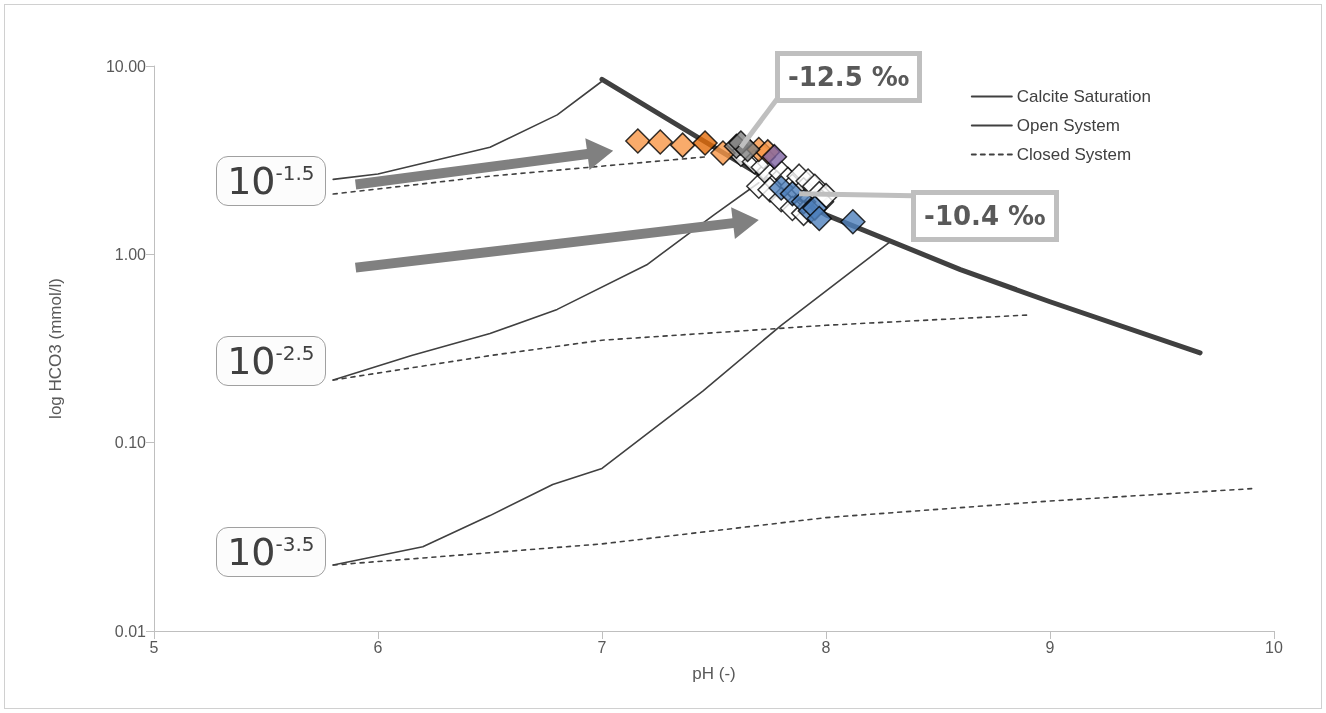  I want to click on x-tick-label: 10, so click(1274, 647).